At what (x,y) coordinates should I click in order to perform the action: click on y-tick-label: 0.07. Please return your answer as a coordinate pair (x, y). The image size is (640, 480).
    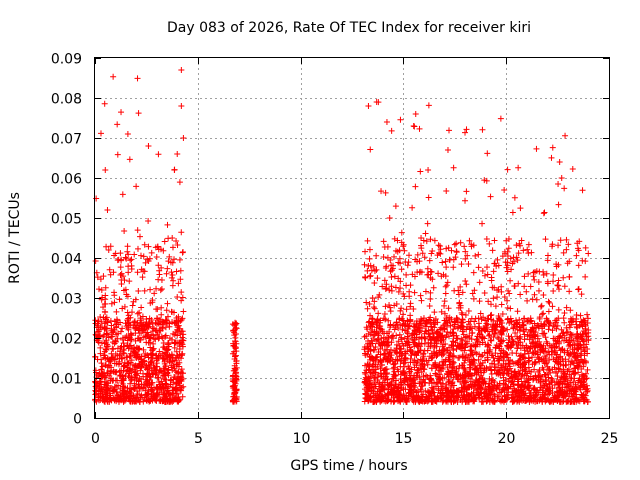
    Looking at the image, I should click on (66, 140).